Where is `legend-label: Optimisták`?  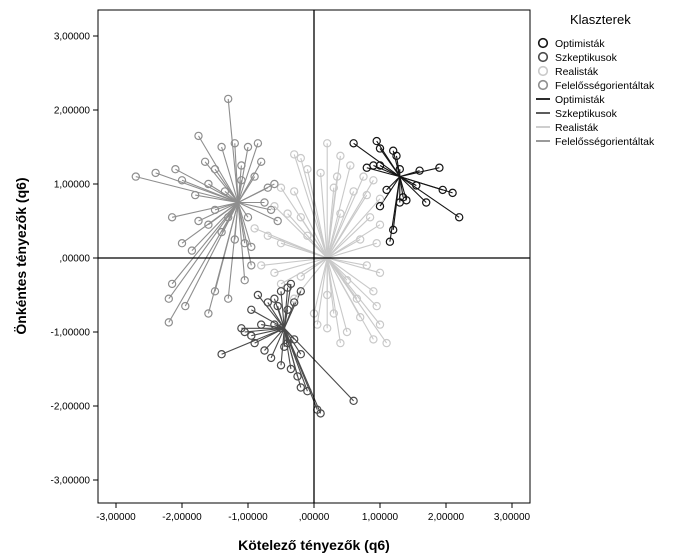
legend-label: Optimisták is located at coordinates (580, 100).